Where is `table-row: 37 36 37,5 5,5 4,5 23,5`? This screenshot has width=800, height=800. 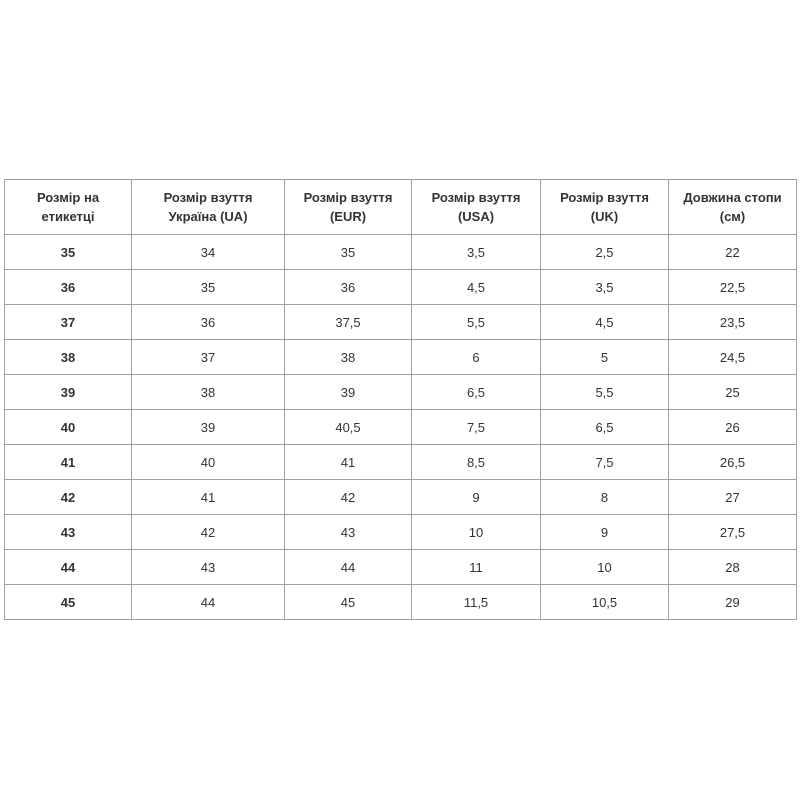 table-row: 37 36 37,5 5,5 4,5 23,5 is located at coordinates (400, 322).